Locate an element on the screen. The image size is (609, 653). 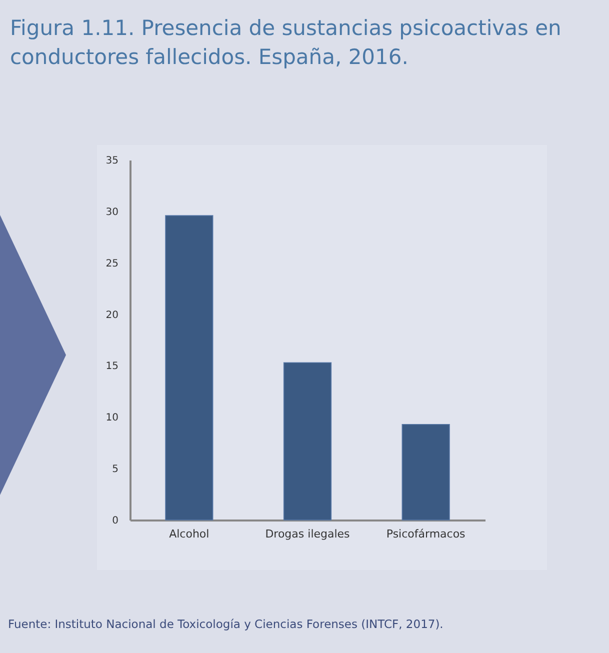
source-note: Fuente: Instituto Nacional de Toxicología y Ciencias Forenses (INTCF, 2017). is located at coordinates (226, 624).